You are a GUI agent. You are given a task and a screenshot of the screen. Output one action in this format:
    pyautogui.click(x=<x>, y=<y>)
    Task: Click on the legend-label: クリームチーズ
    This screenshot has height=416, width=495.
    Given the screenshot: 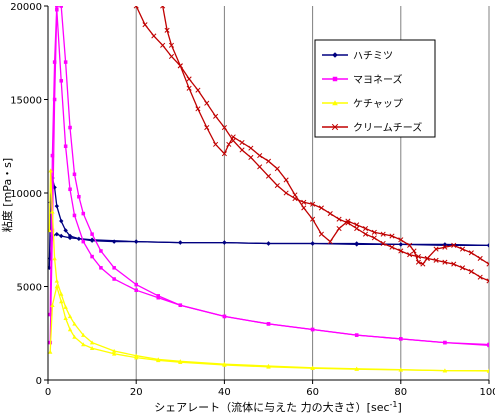 What is the action you would take?
    pyautogui.click(x=387, y=127)
    